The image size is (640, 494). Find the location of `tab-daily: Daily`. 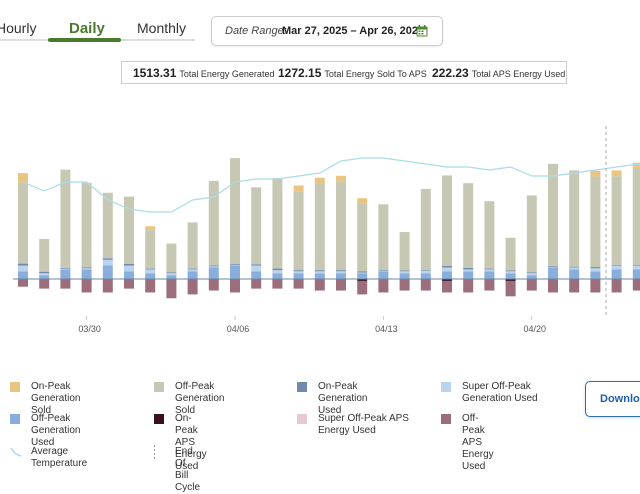

tab-daily: Daily is located at coordinates (87, 28).